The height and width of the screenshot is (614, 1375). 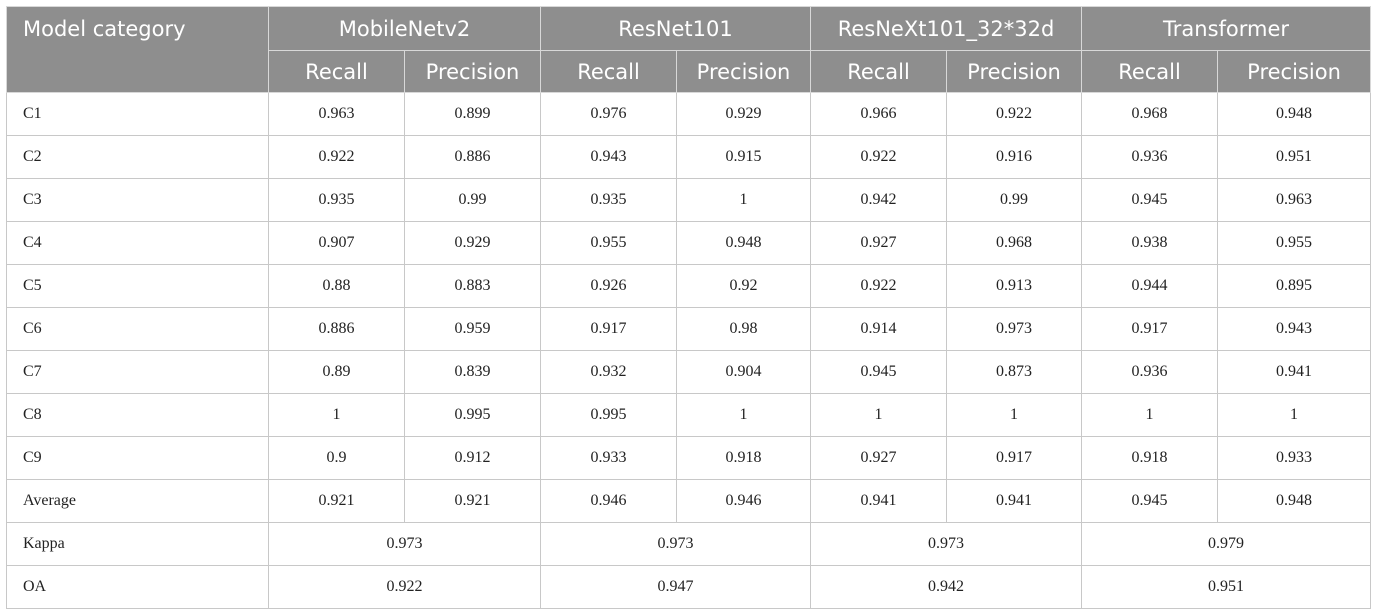 I want to click on row-label: C8, so click(x=137, y=415).